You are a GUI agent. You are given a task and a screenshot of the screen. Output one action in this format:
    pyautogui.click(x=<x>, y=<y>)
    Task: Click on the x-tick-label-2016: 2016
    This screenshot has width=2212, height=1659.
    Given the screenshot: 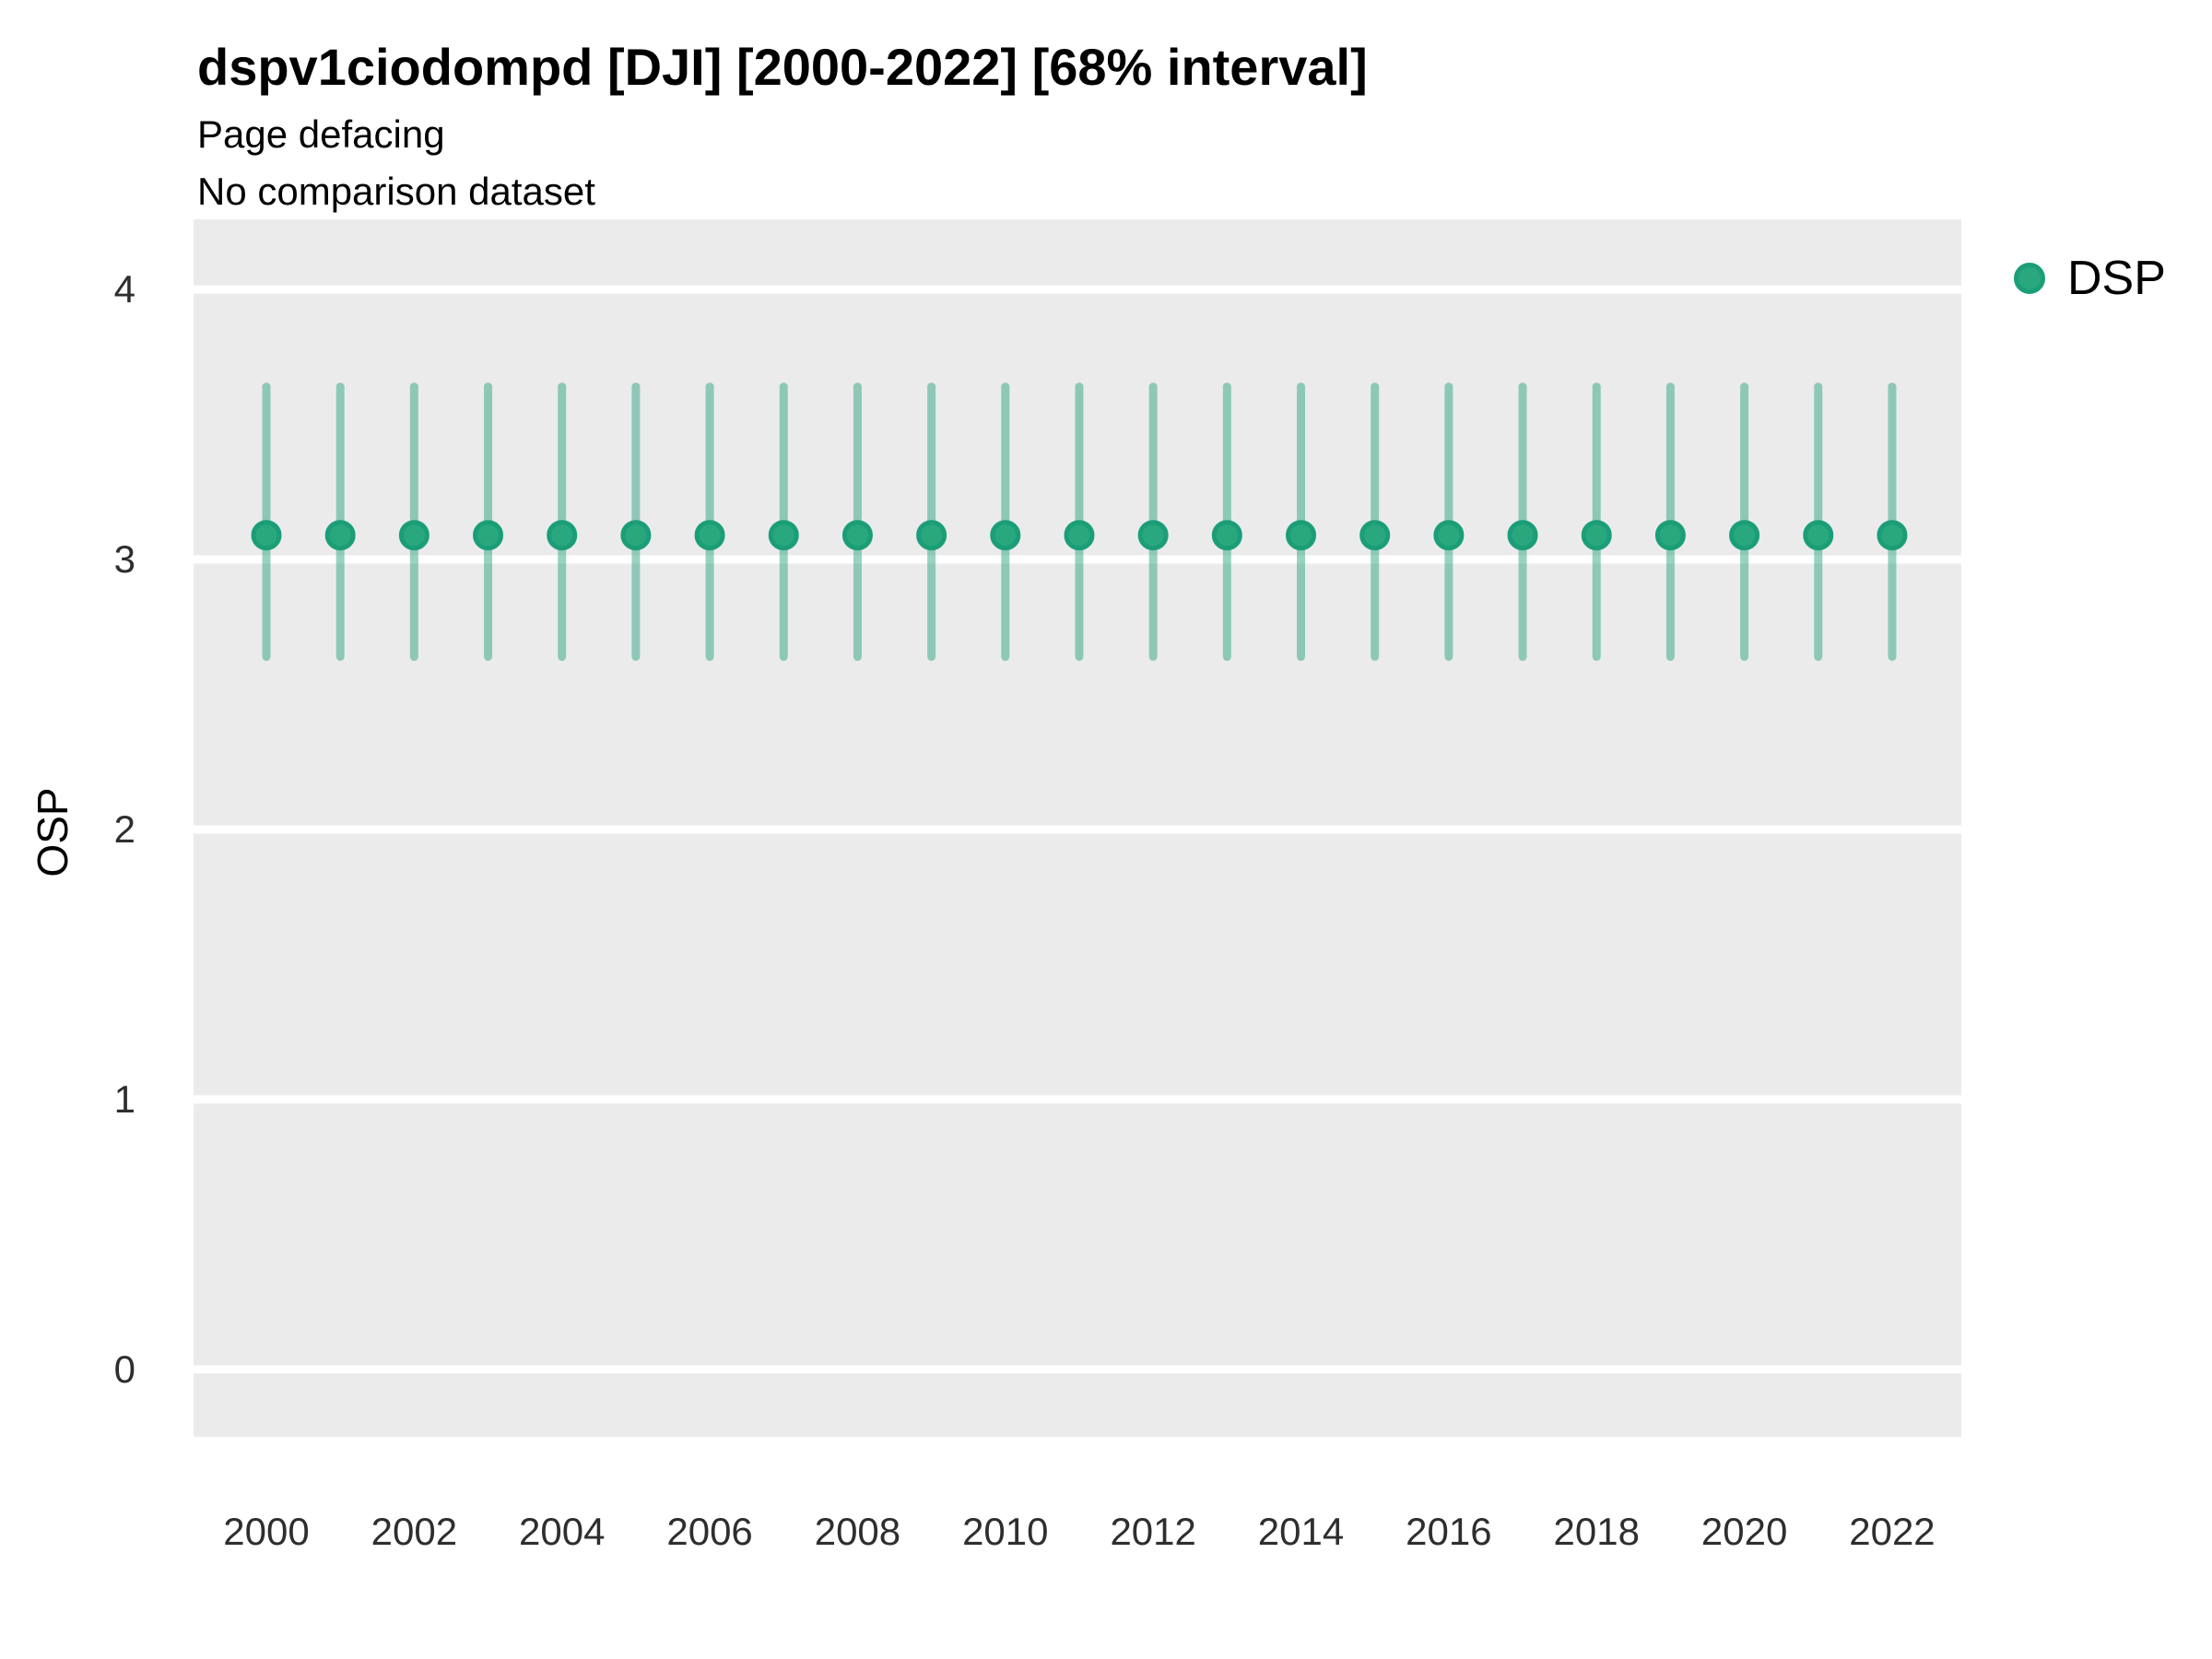 What is the action you would take?
    pyautogui.click(x=1449, y=1531)
    